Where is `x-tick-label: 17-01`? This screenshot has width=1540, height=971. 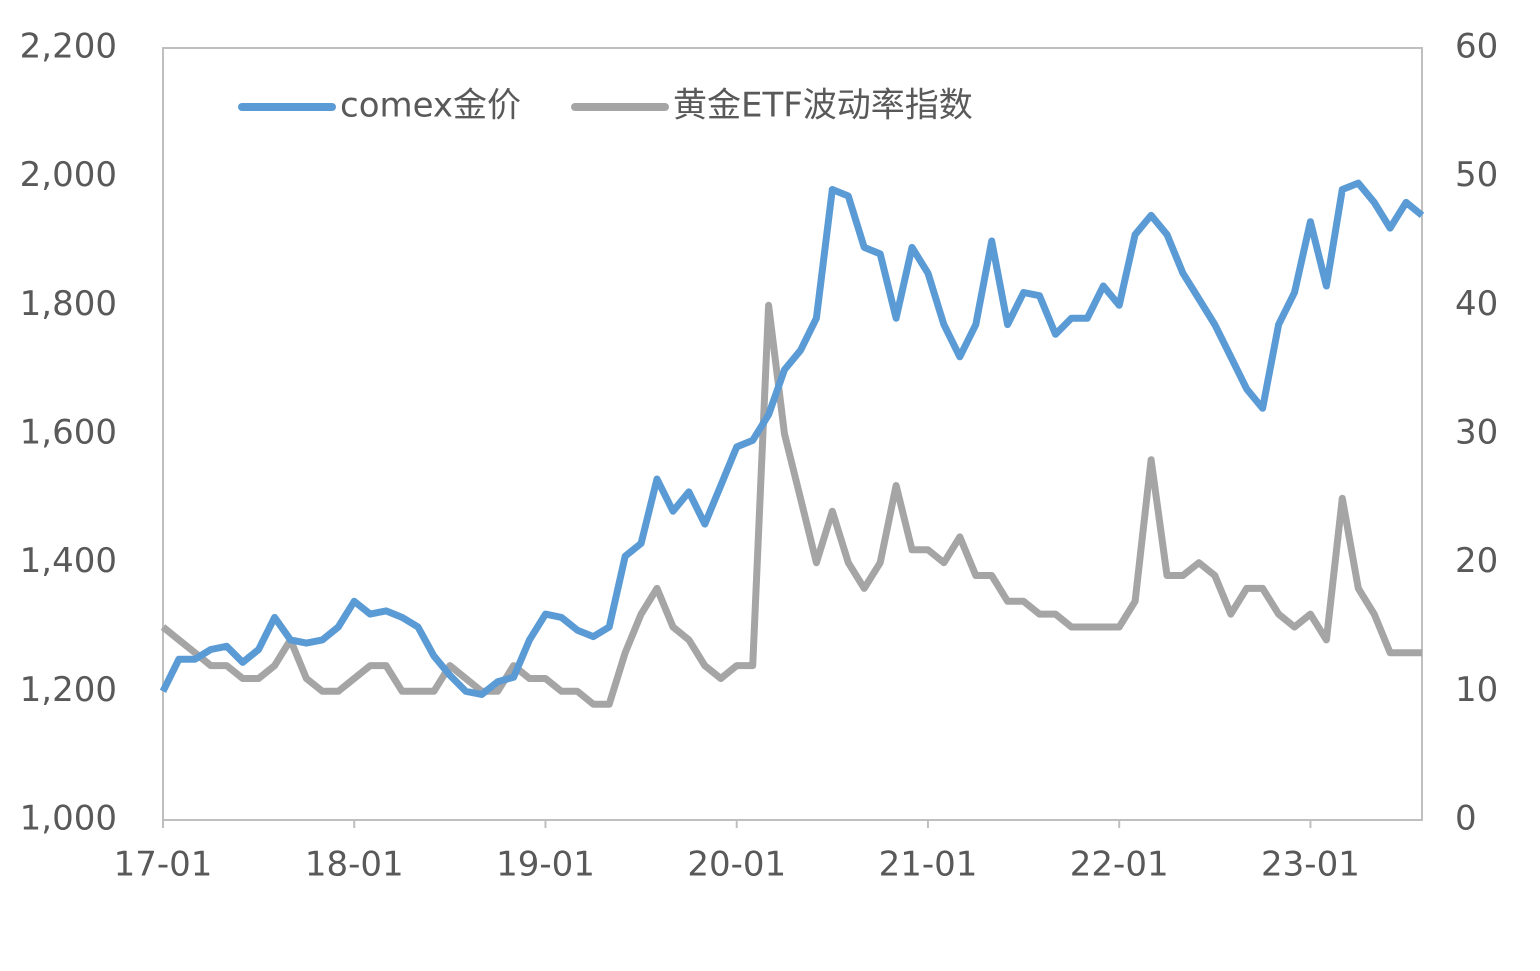 x-tick-label: 17-01 is located at coordinates (163, 865).